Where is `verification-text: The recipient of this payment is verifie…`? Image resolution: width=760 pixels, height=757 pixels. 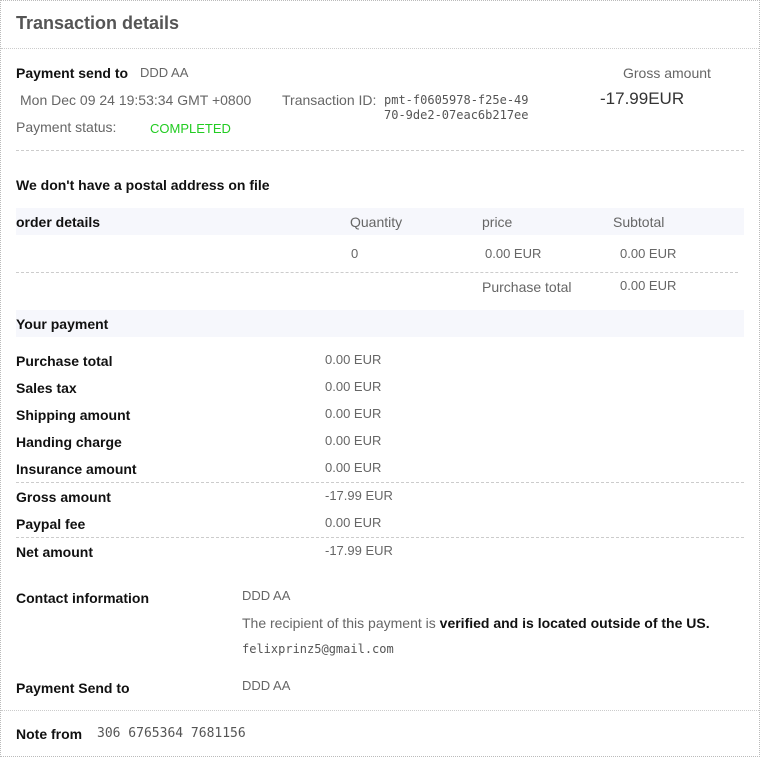
verification-text: The recipient of this payment is verifie… is located at coordinates (476, 623).